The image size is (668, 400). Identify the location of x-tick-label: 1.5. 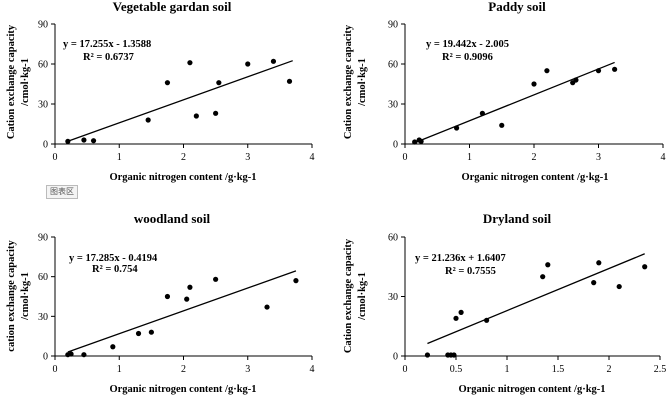
(558, 369).